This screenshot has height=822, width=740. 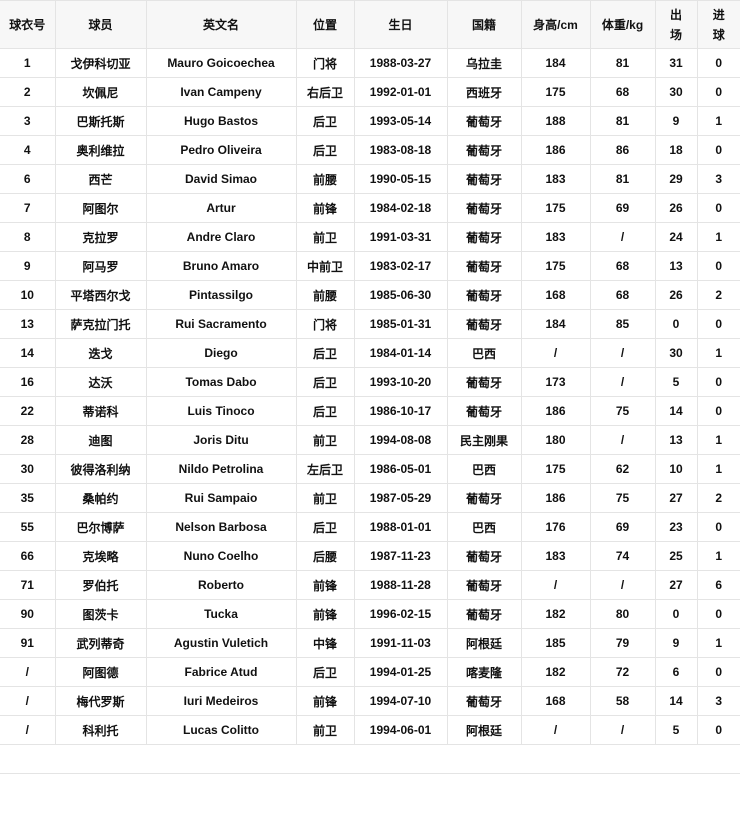 What do you see at coordinates (622, 498) in the screenshot?
I see `cell-weight: 75` at bounding box center [622, 498].